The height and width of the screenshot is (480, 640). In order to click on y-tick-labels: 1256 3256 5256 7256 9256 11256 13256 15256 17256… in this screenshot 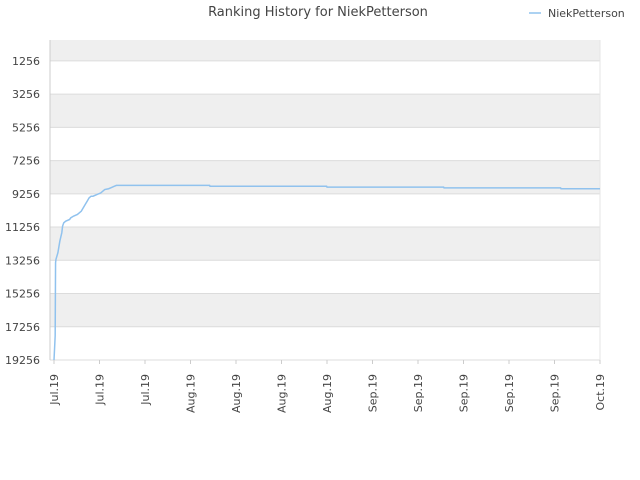, I will do `click(22, 211)`.